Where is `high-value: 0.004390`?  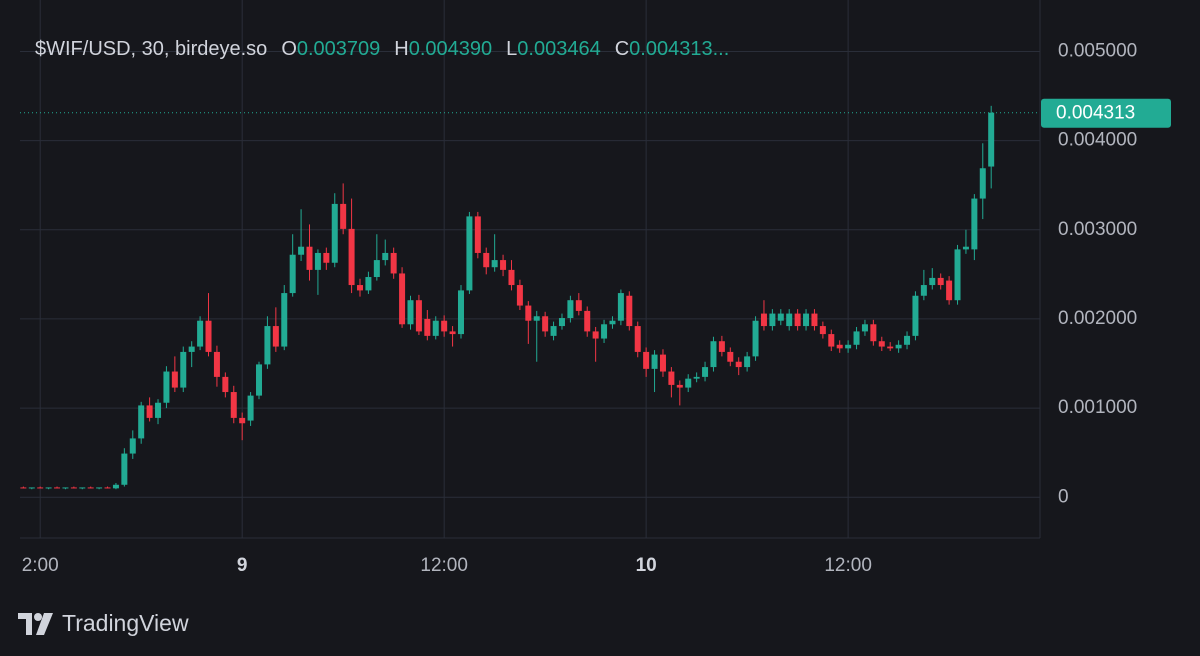 high-value: 0.004390 is located at coordinates (450, 49).